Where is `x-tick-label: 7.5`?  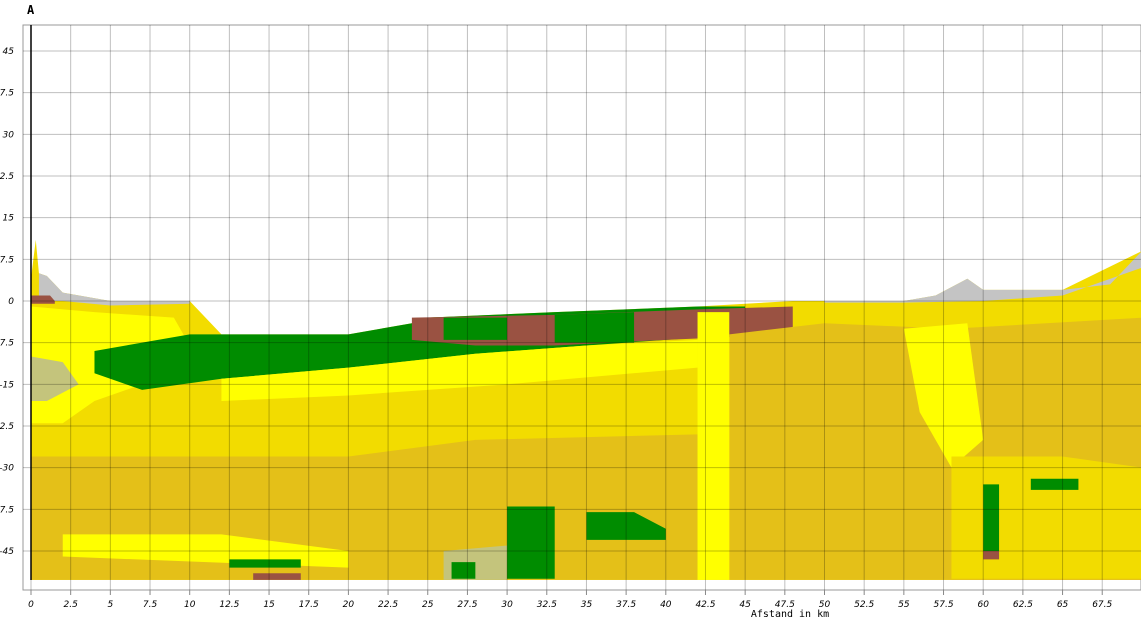
x-tick-label: 7.5 is located at coordinates (150, 605).